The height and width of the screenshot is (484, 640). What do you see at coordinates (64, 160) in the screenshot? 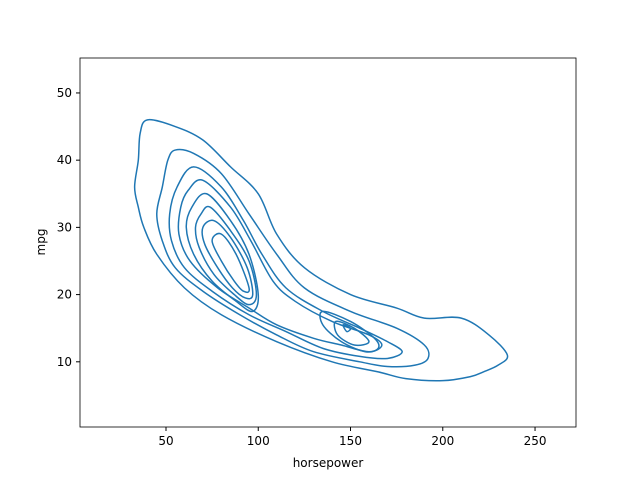
I see `y-tick-label: 40` at bounding box center [64, 160].